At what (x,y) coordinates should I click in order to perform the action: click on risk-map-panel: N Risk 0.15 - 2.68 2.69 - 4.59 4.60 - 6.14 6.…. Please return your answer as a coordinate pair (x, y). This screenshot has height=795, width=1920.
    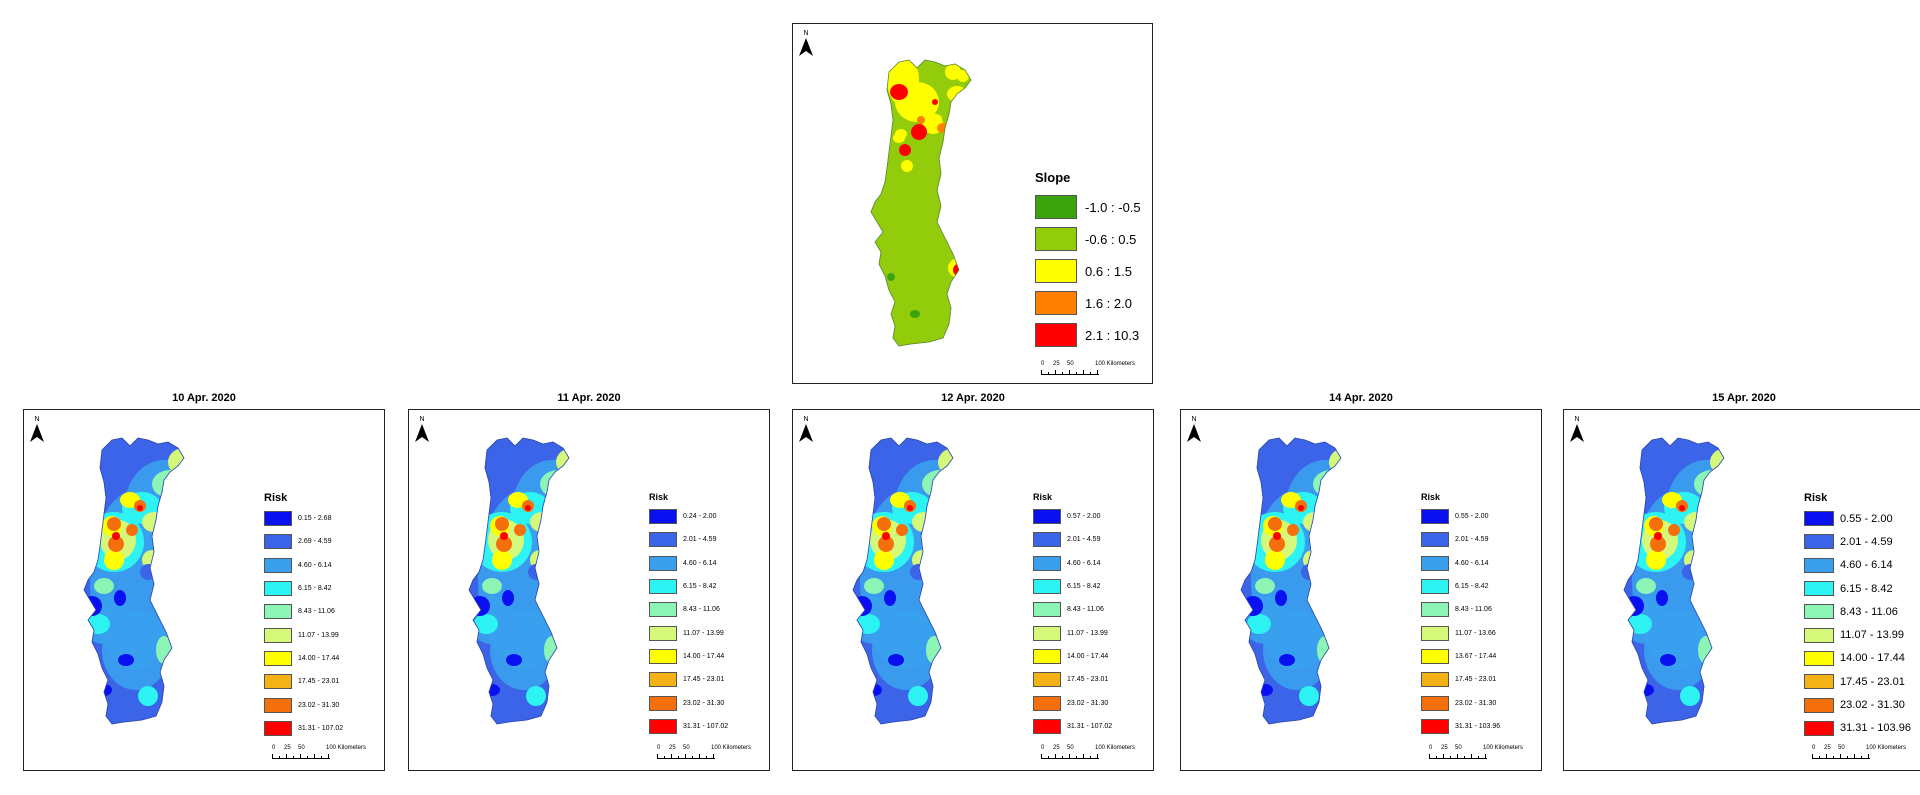
    Looking at the image, I should click on (204, 590).